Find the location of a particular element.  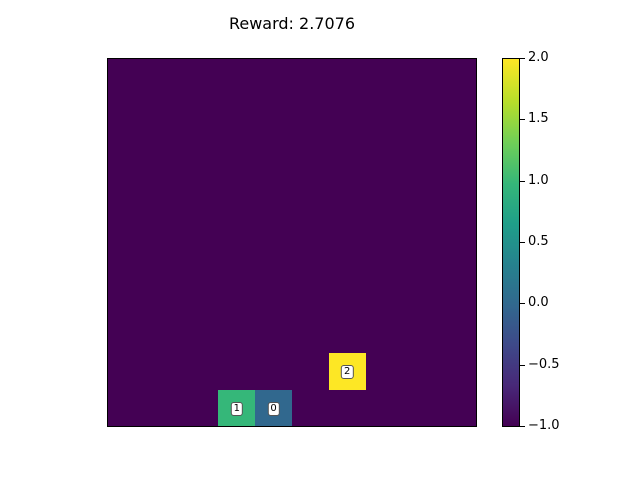

reward-title: Reward: 2.7076 is located at coordinates (292, 23).